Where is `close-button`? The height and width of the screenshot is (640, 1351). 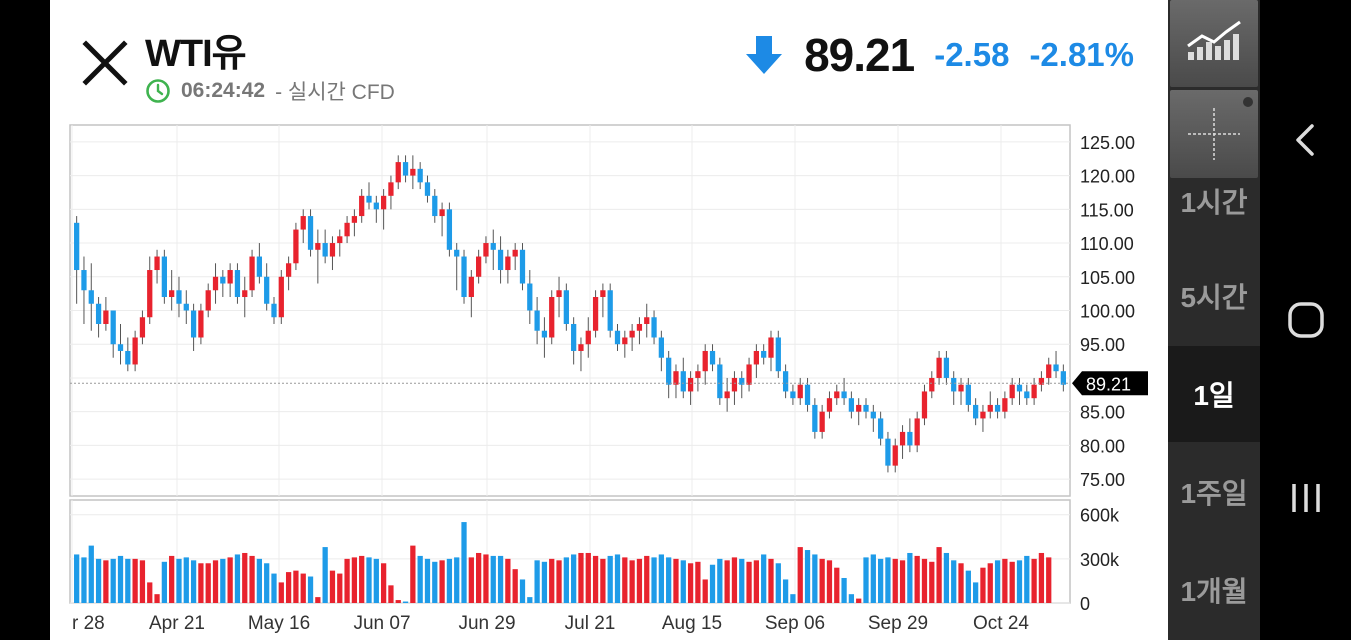
close-button is located at coordinates (105, 63).